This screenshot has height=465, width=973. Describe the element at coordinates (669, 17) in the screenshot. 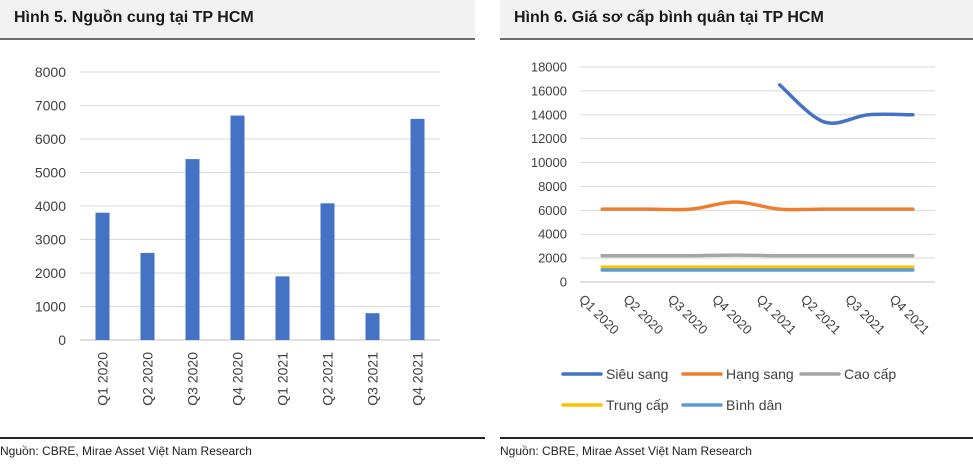

I see `figure6-title: Hình 6. Giá sơ cấp bình quân tại TP HCM` at that location.